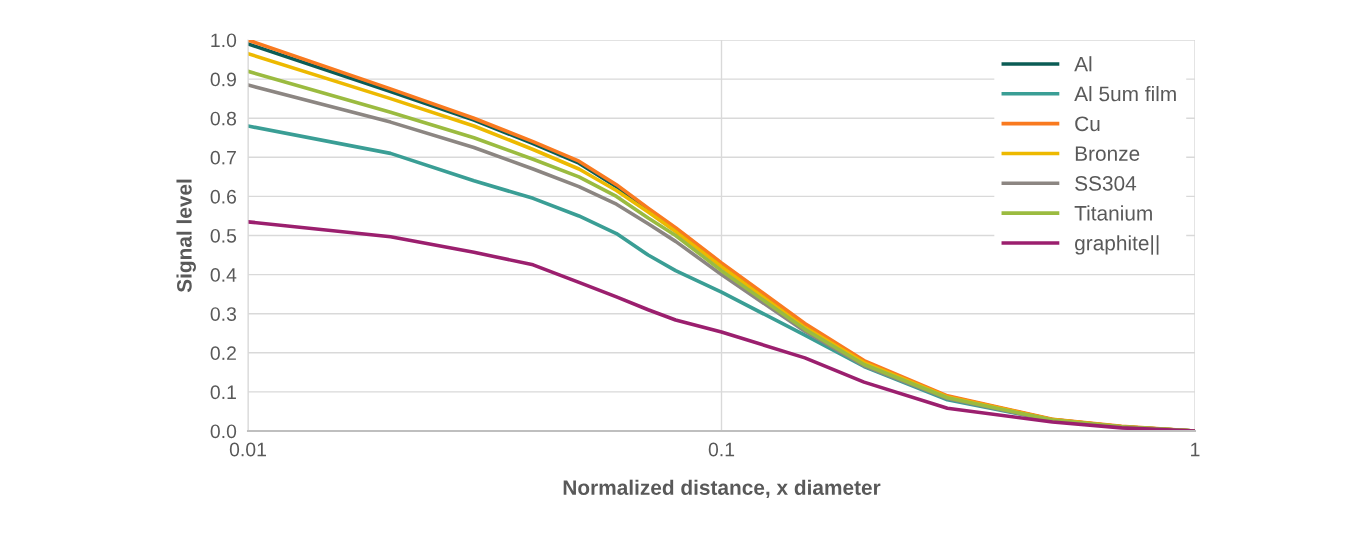 This screenshot has width=1358, height=552. Describe the element at coordinates (1107, 153) in the screenshot. I see `legend-label: Bronze` at that location.